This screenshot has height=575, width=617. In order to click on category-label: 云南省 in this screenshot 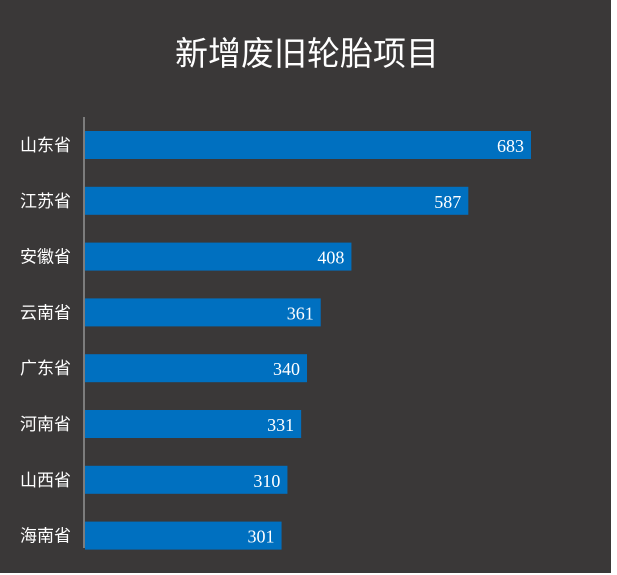, I will do `click(45, 313)`.